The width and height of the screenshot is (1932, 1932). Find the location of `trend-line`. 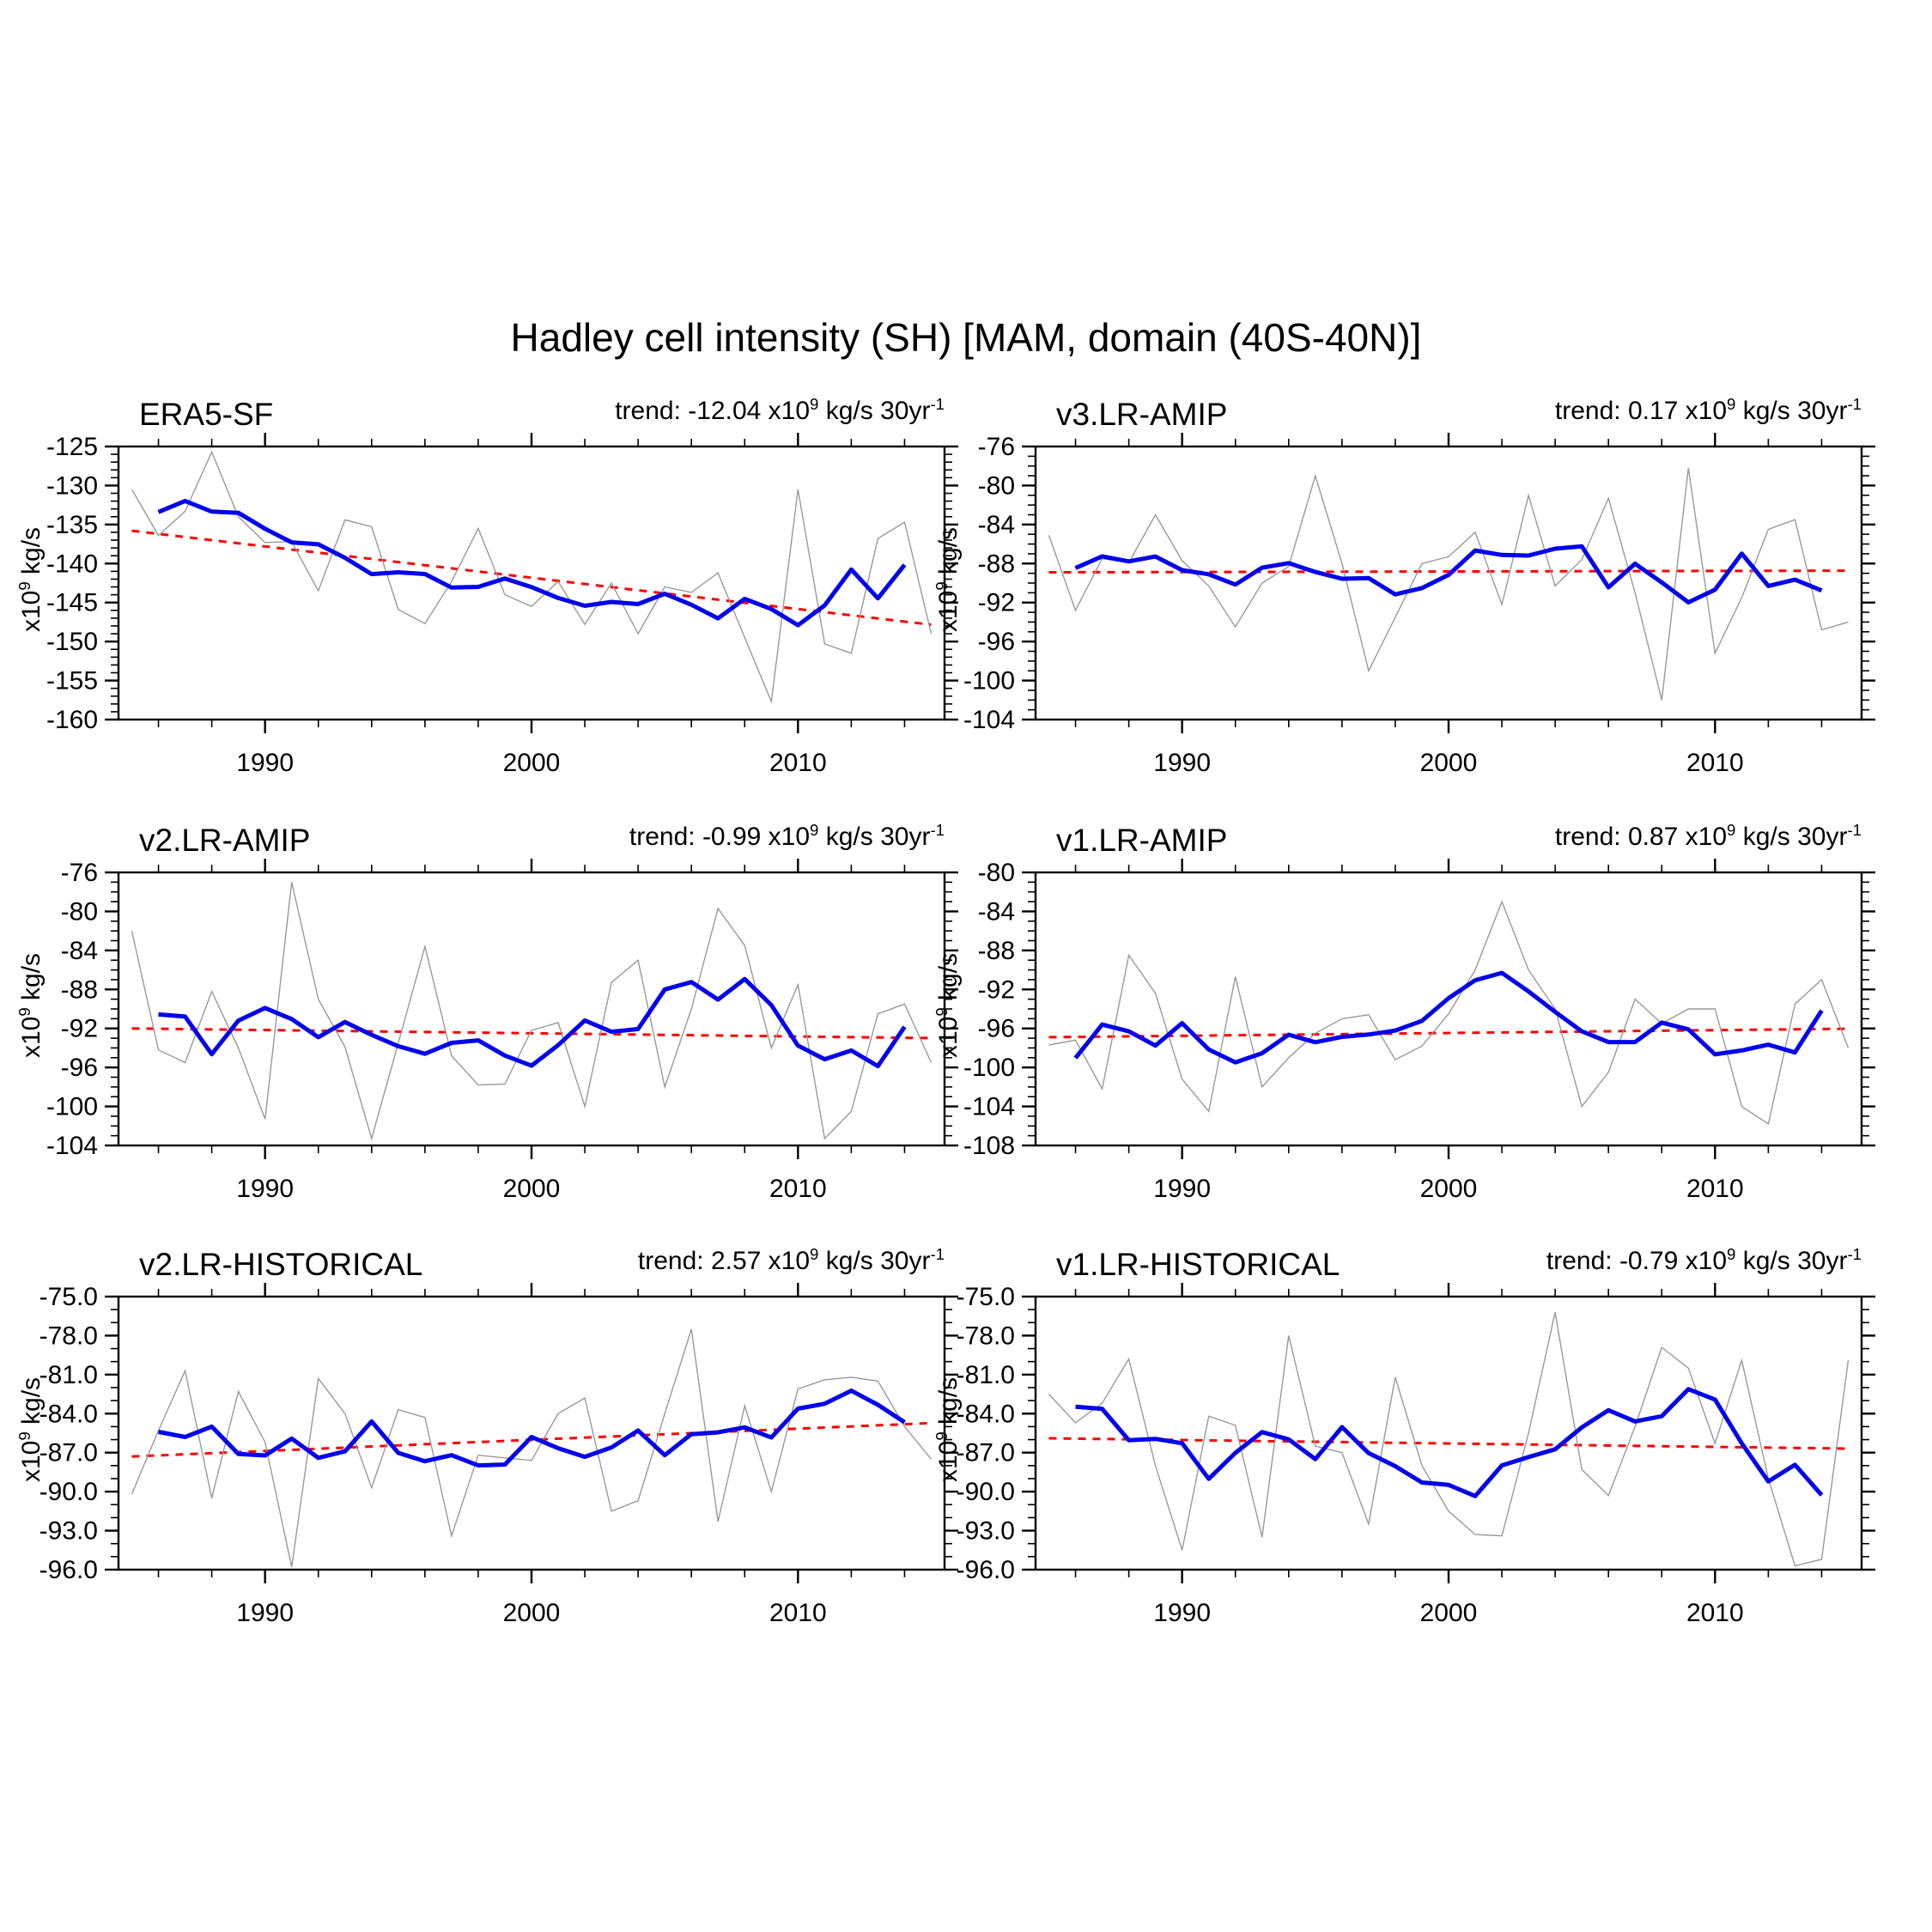

trend-line is located at coordinates (1448, 1444).